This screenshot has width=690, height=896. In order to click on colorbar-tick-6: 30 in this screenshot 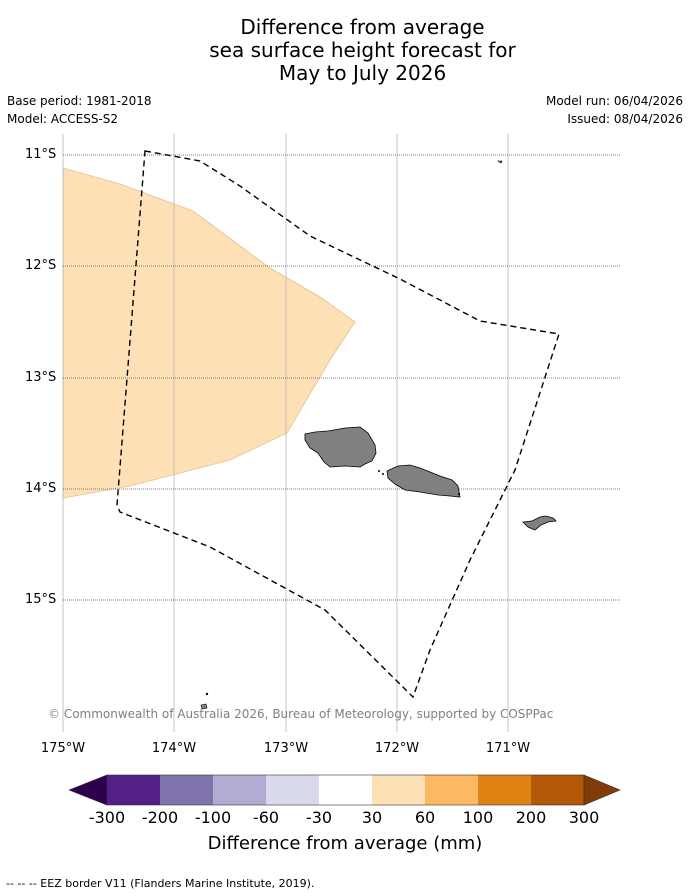, I will do `click(372, 817)`.